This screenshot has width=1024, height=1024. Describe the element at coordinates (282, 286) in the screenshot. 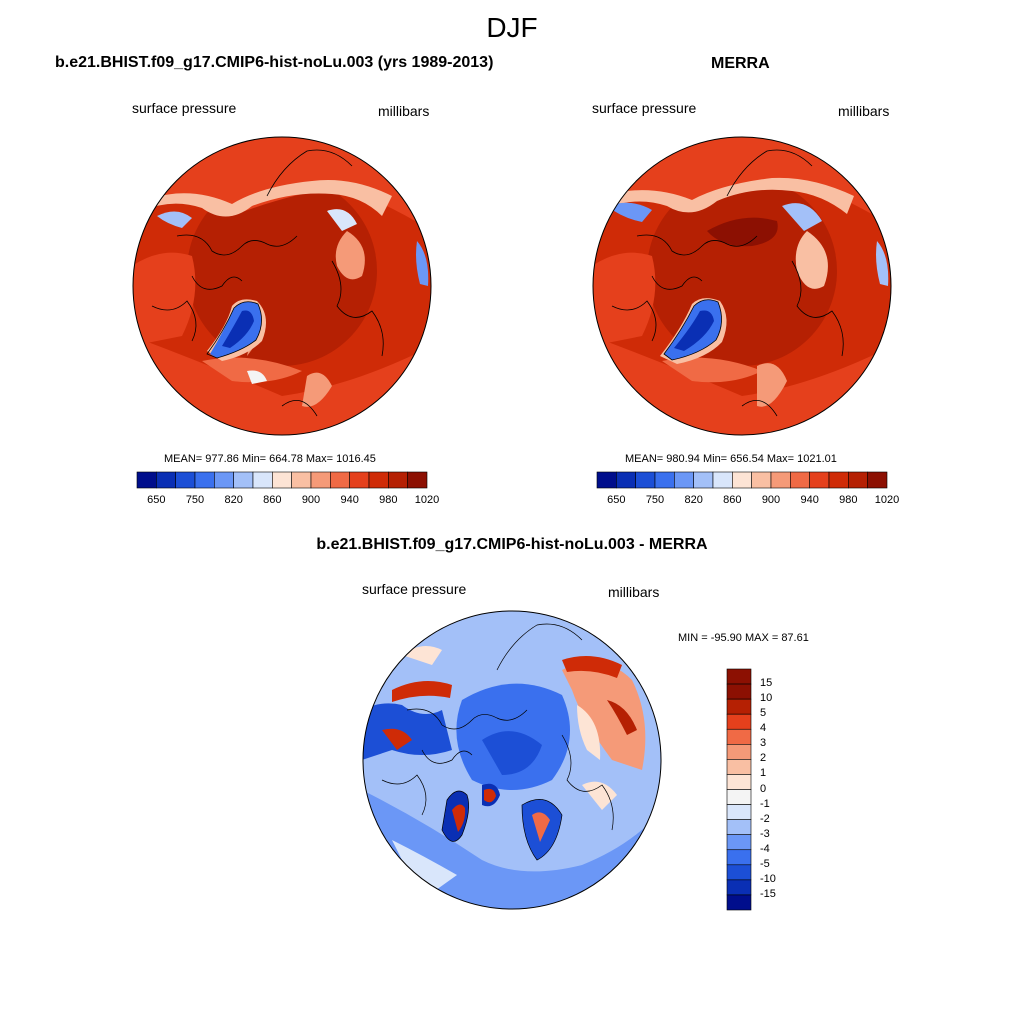

I see `panel1-polar-map` at that location.